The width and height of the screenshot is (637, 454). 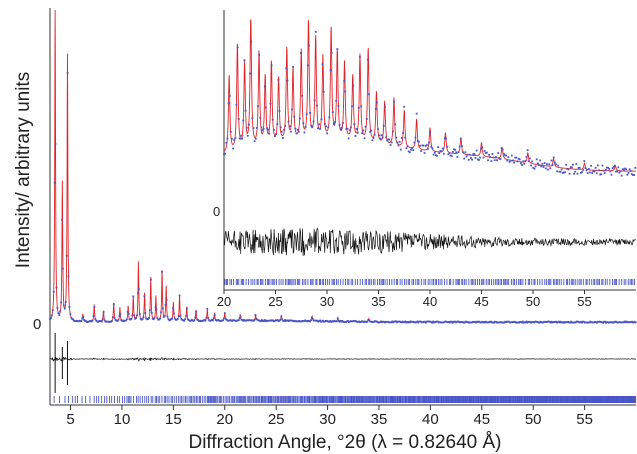 I want to click on main-x-tick-label: 55, so click(x=584, y=419).